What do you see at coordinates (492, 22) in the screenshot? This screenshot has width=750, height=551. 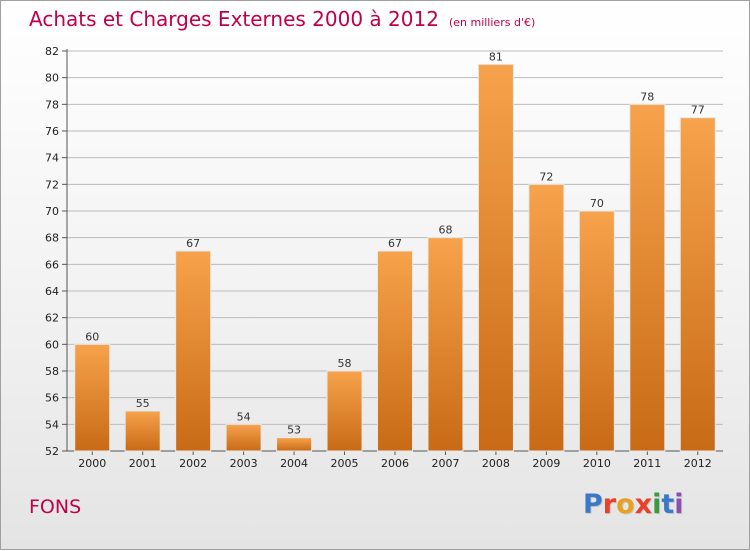 I see `chart-subtitle: (en milliers d'€)` at bounding box center [492, 22].